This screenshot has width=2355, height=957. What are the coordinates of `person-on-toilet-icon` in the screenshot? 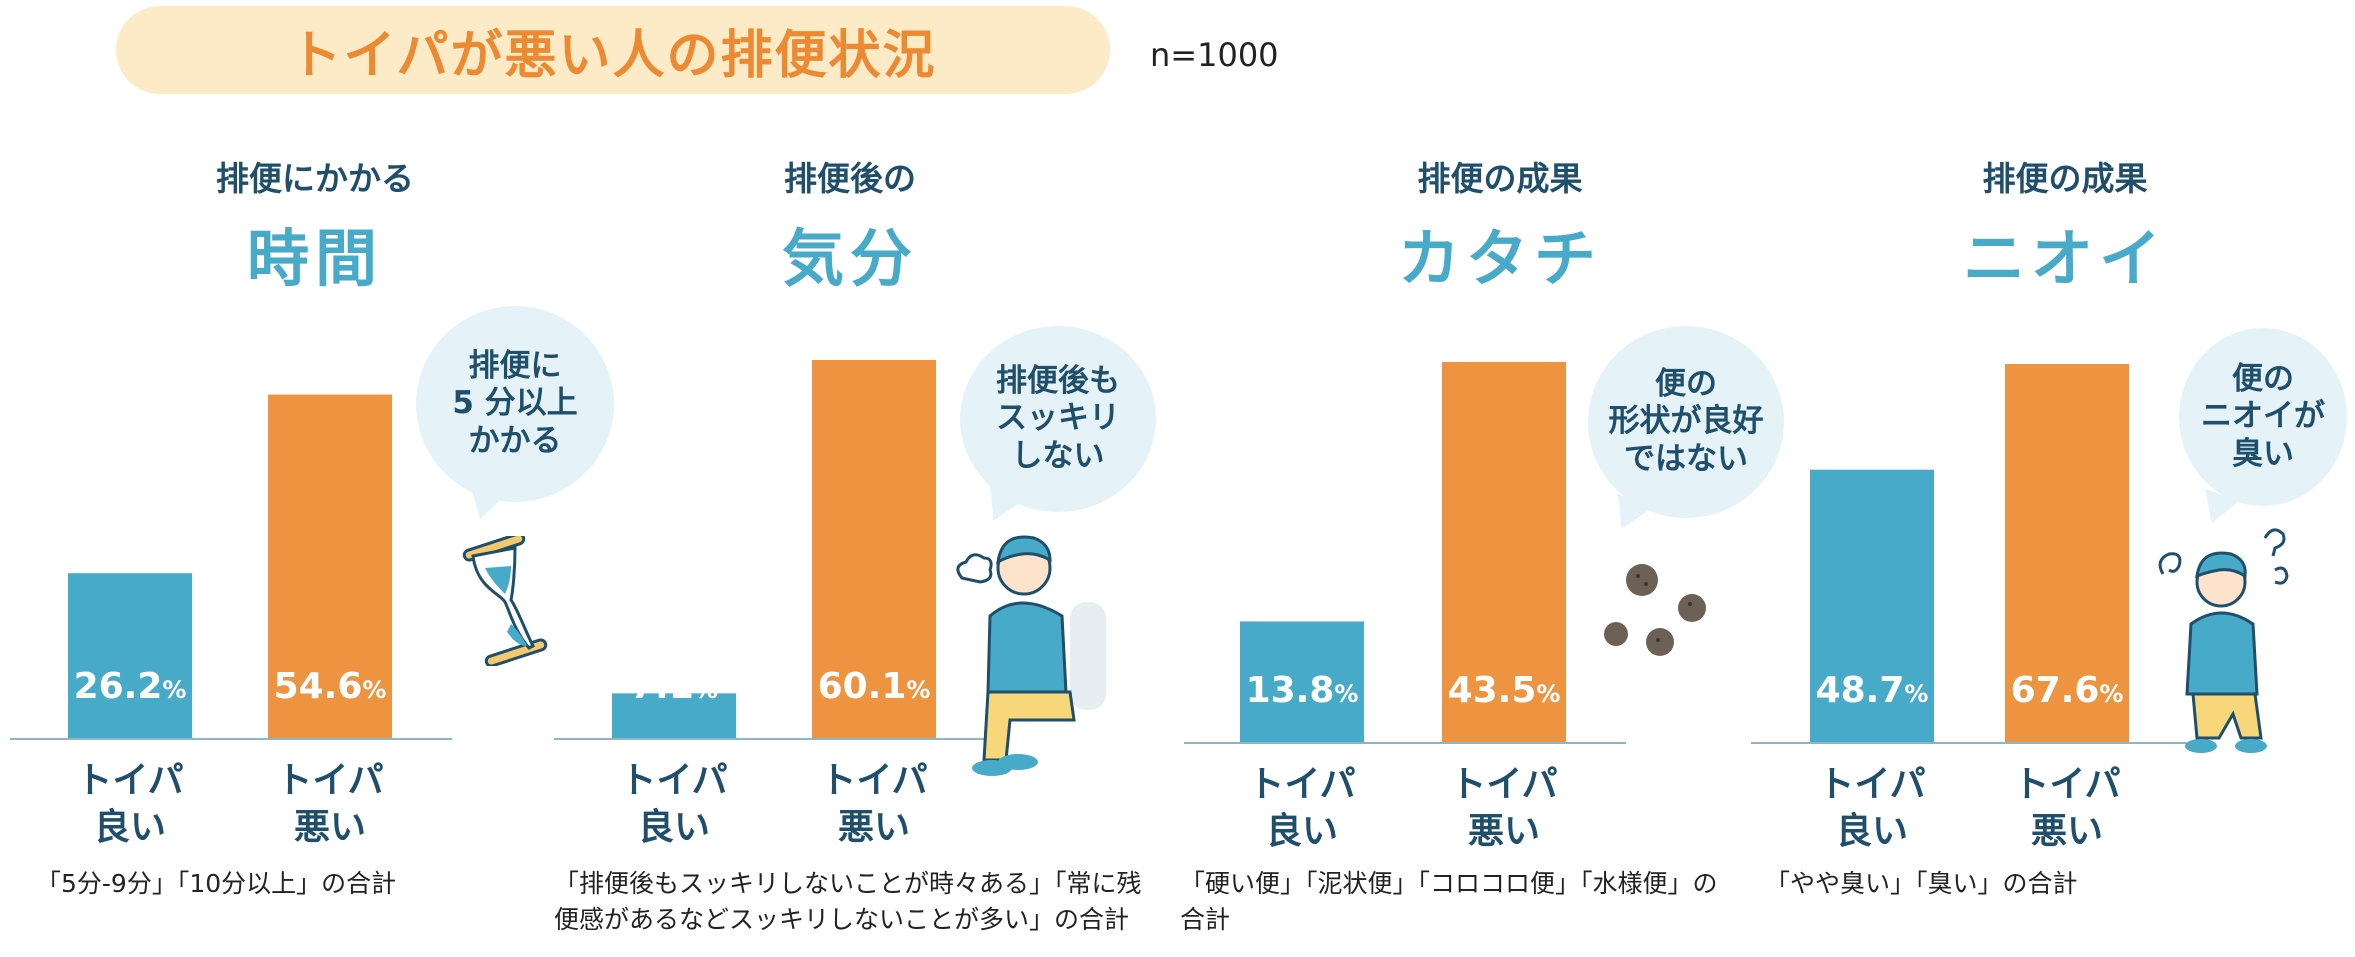 It's located at (1031, 655).